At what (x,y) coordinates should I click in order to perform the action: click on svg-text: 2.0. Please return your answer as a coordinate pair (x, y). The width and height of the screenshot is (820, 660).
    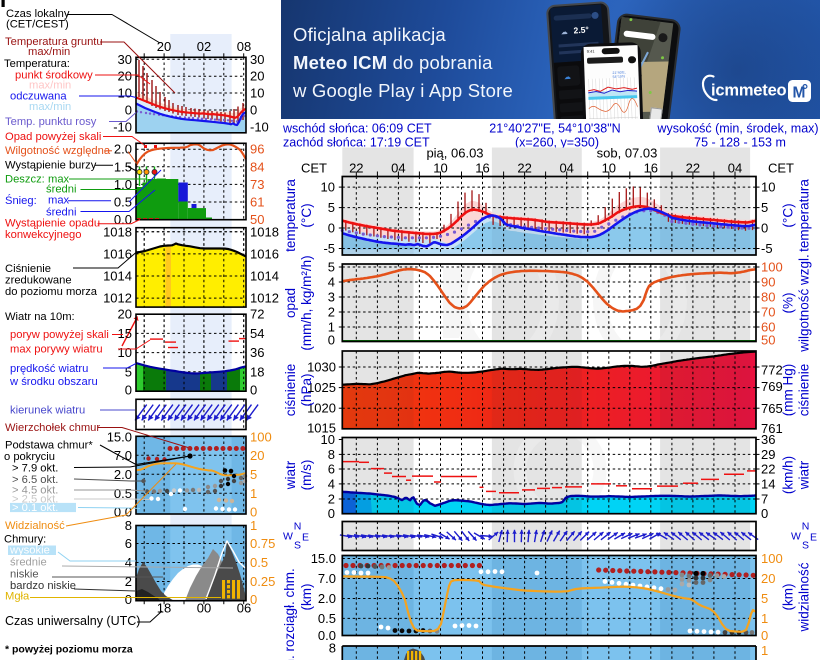
    Looking at the image, I should click on (123, 149).